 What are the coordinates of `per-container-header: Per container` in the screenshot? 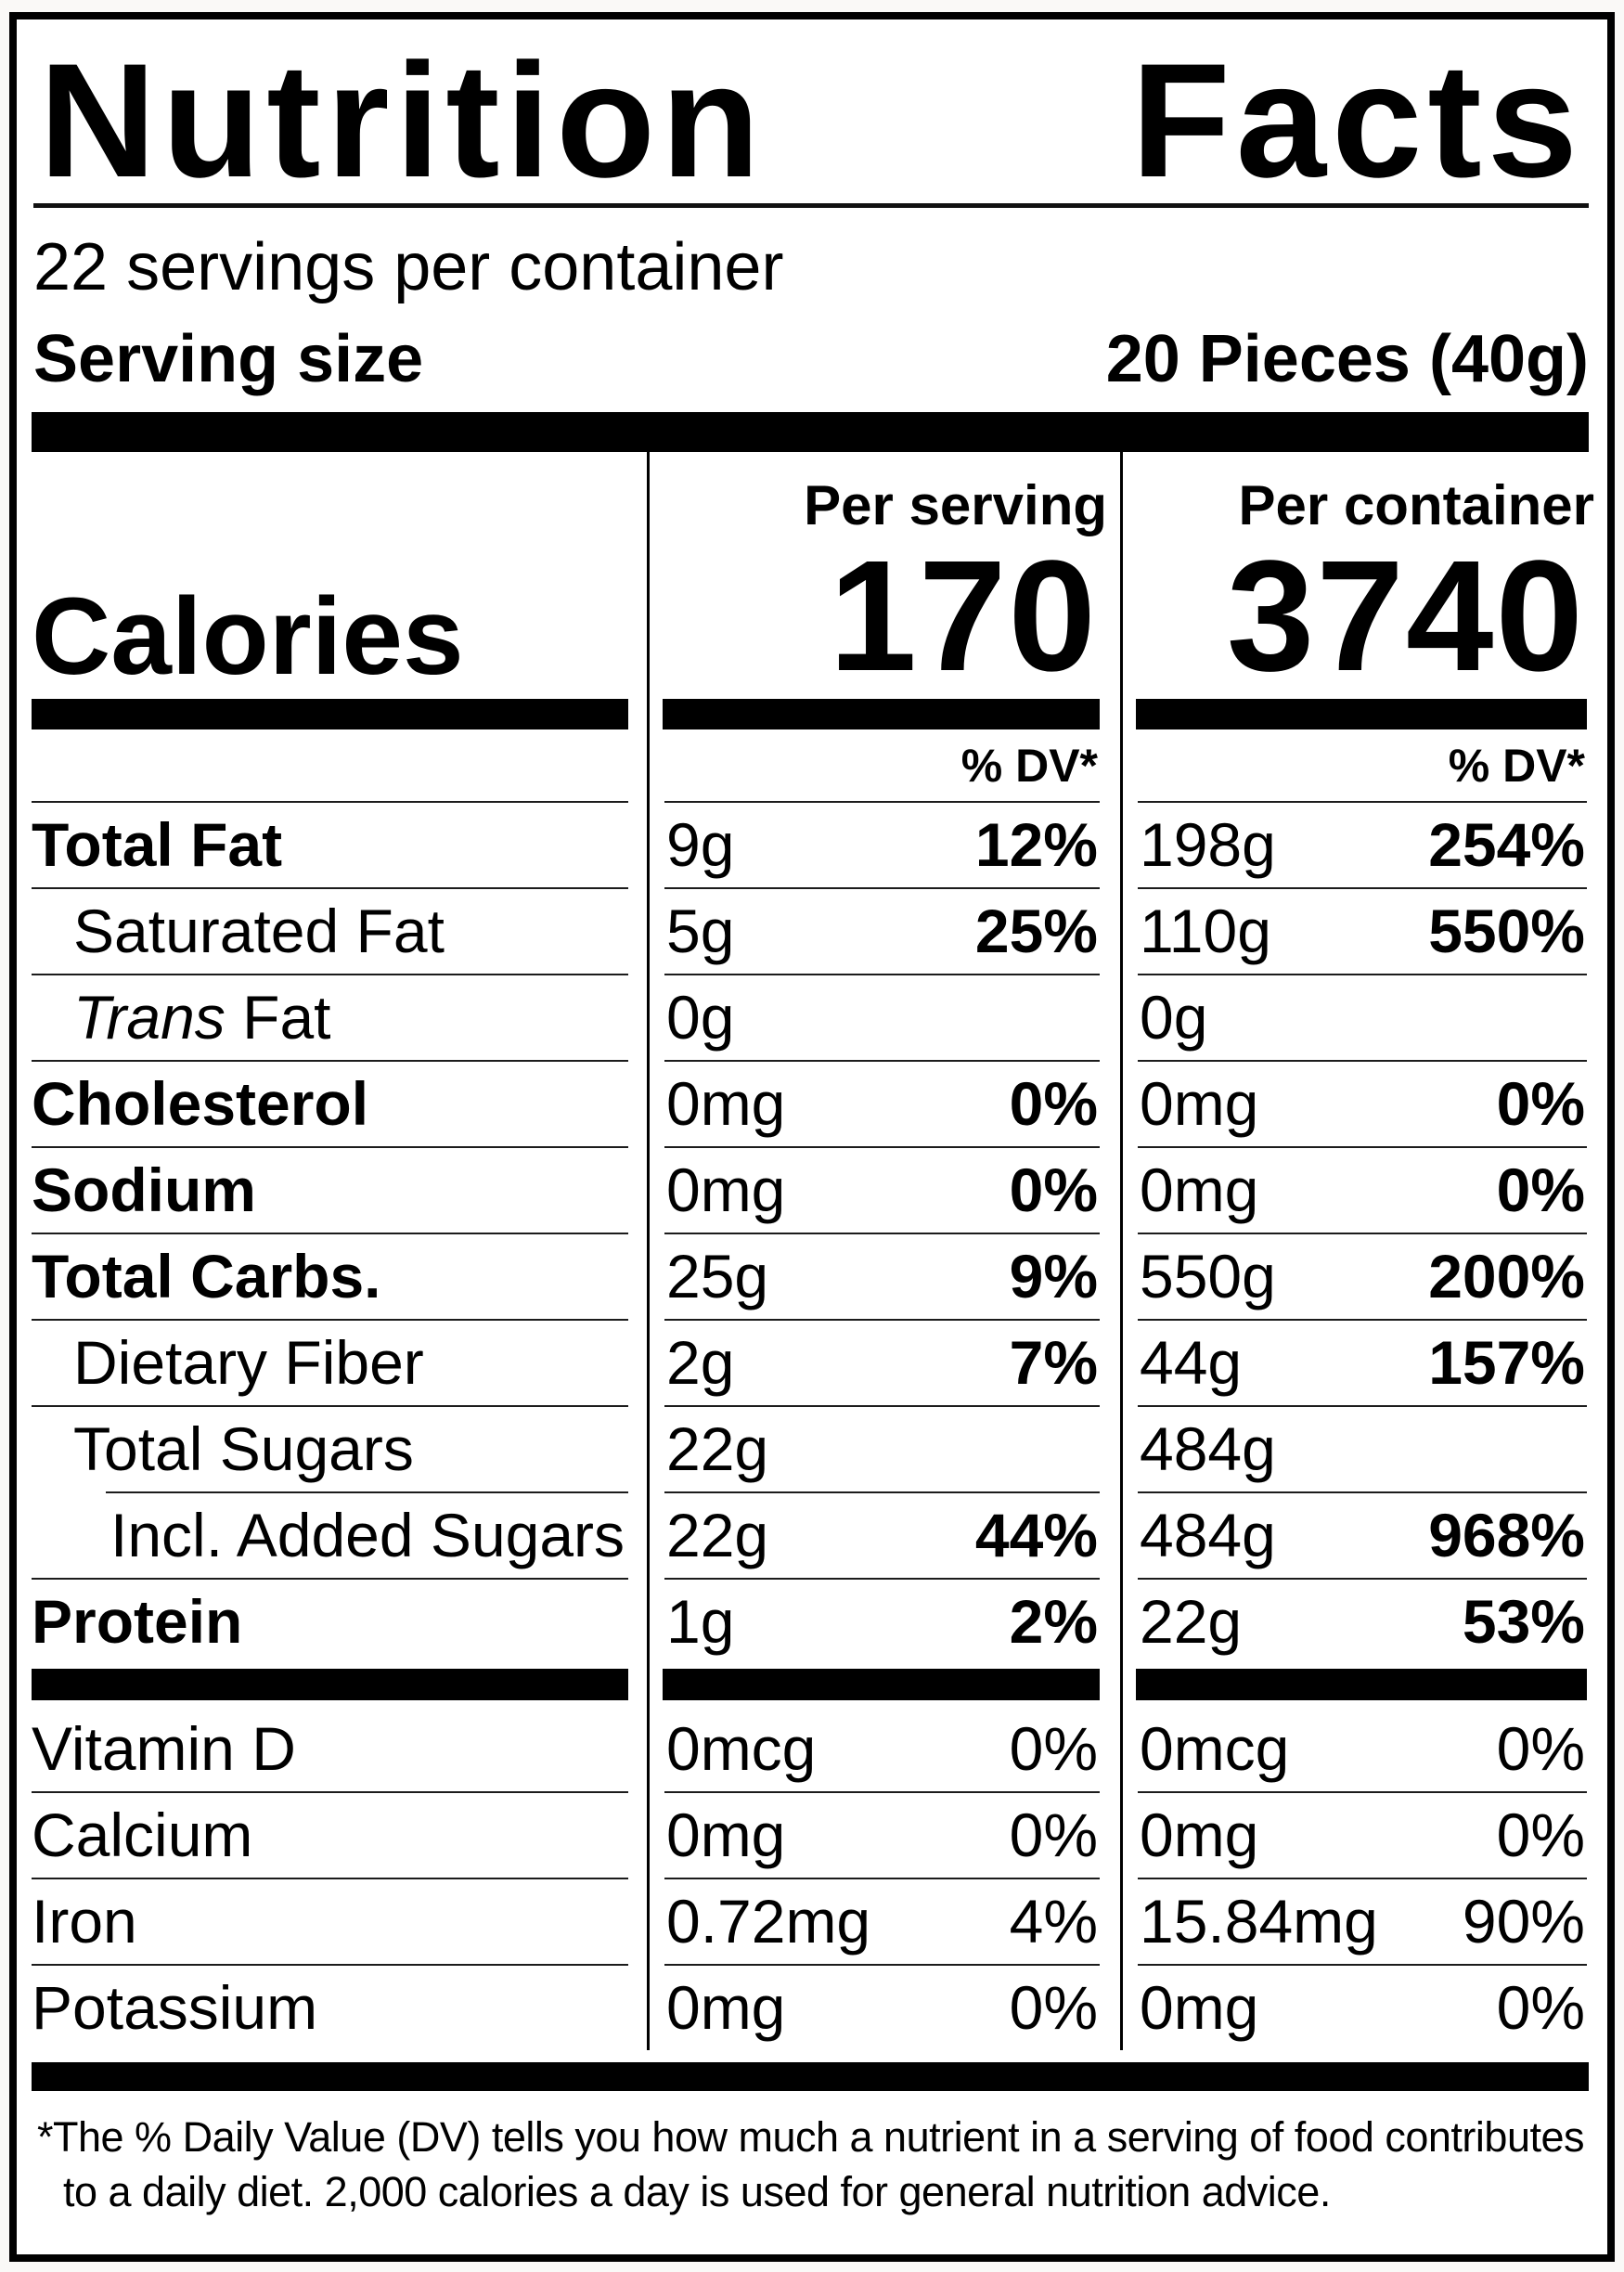 It's located at (1416, 505).